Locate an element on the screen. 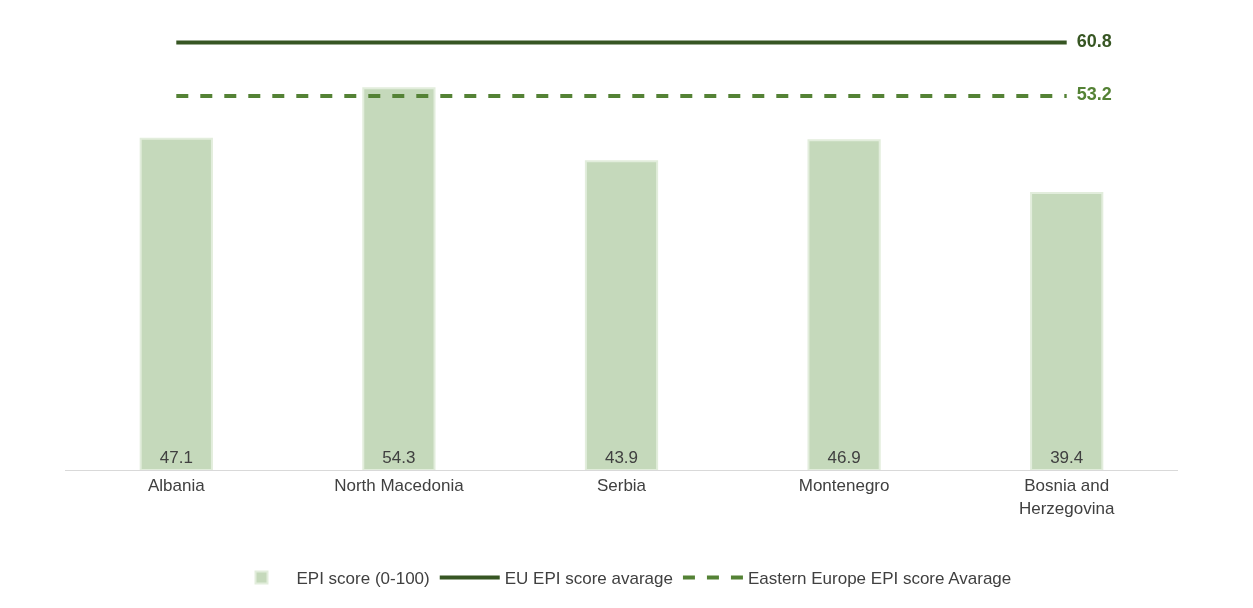 The width and height of the screenshot is (1253, 608). data-label: 60.8 is located at coordinates (1094, 41).